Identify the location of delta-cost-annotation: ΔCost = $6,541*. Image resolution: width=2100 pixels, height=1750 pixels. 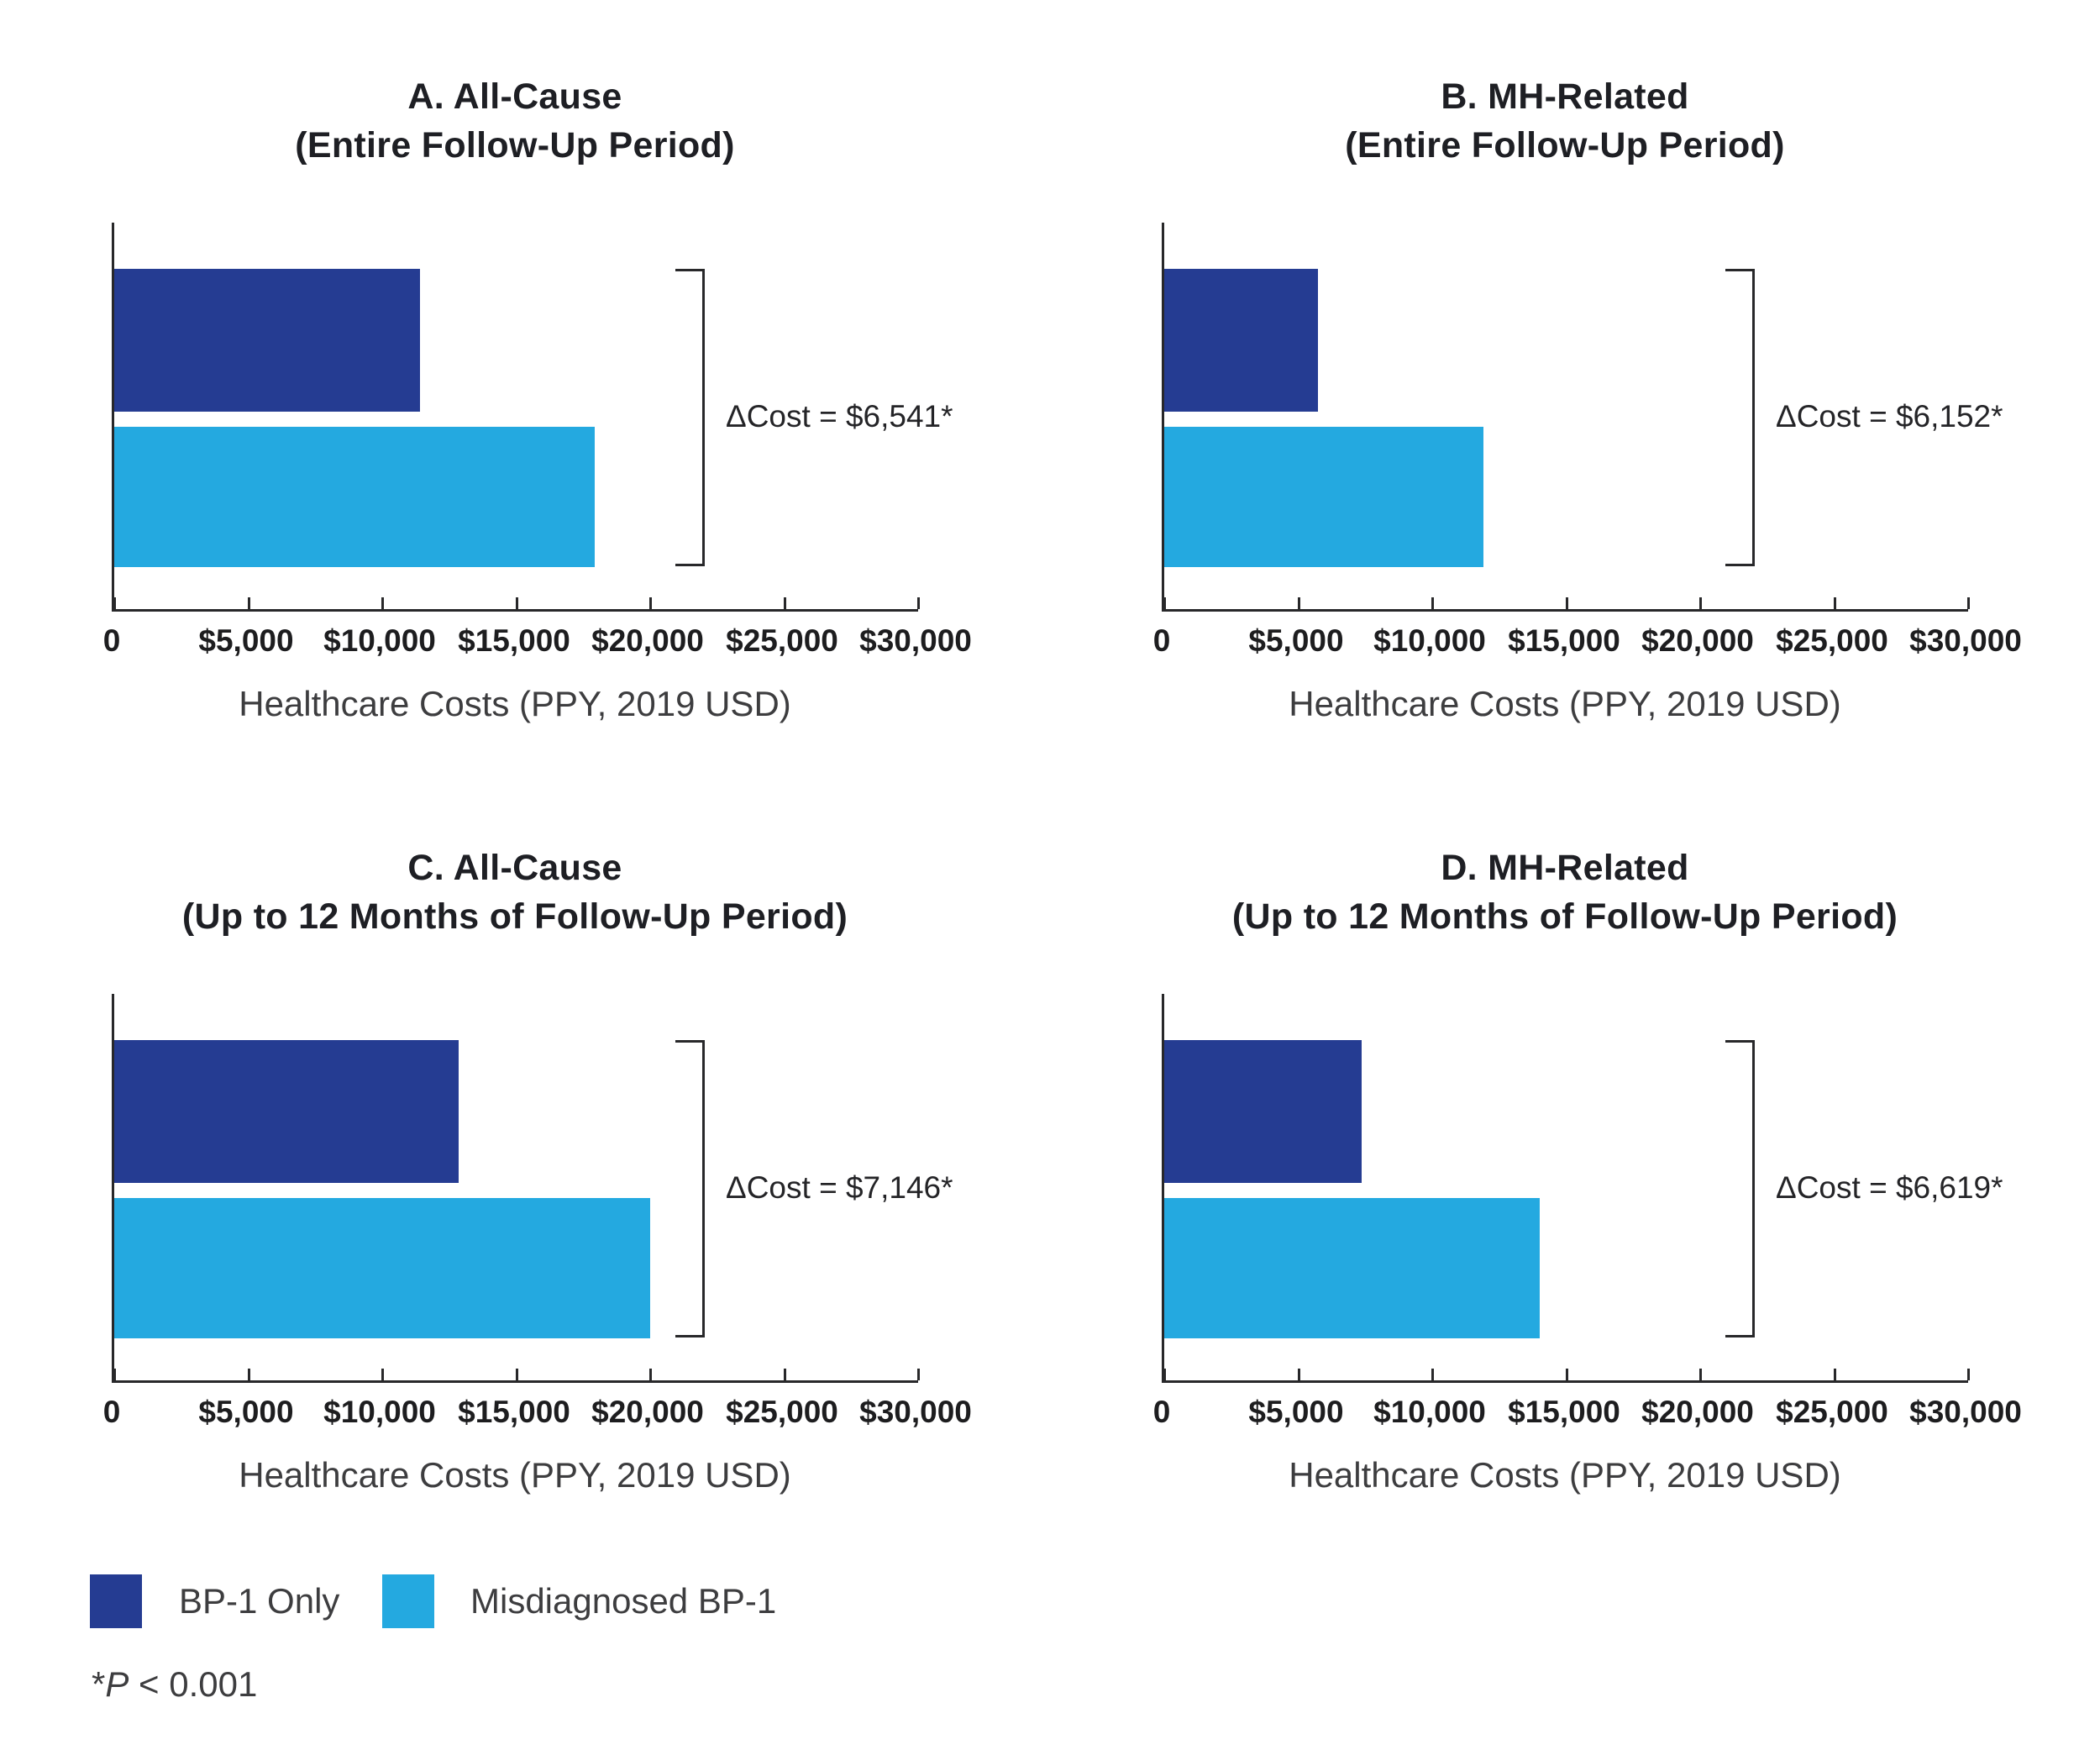
(839, 416).